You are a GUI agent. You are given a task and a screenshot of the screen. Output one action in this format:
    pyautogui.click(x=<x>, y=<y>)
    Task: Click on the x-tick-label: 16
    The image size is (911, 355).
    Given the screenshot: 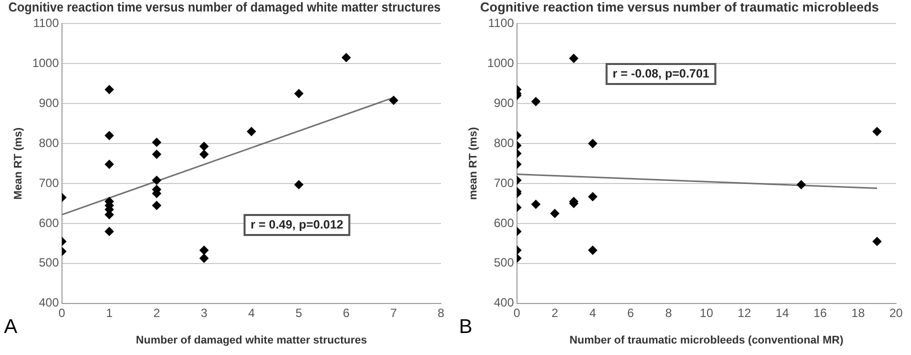 What is the action you would take?
    pyautogui.click(x=821, y=313)
    